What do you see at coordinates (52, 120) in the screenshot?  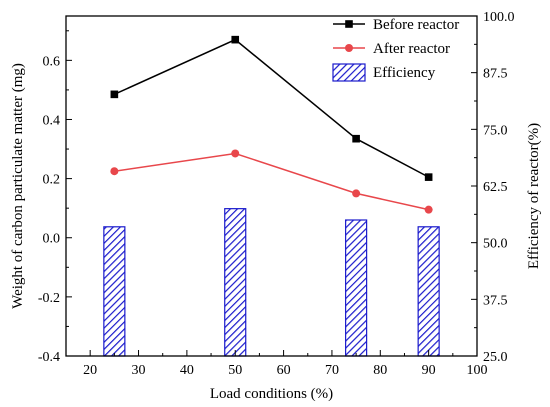 I see `y-left-tick-label: 0.4` at bounding box center [52, 120].